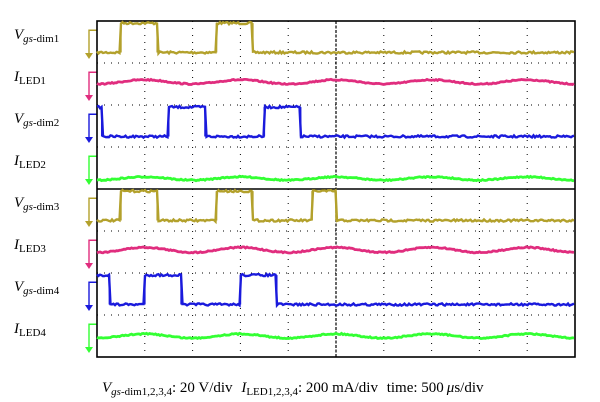 The image size is (600, 402). Describe the element at coordinates (107, 388) in the screenshot. I see `caption-v-base: V` at that location.